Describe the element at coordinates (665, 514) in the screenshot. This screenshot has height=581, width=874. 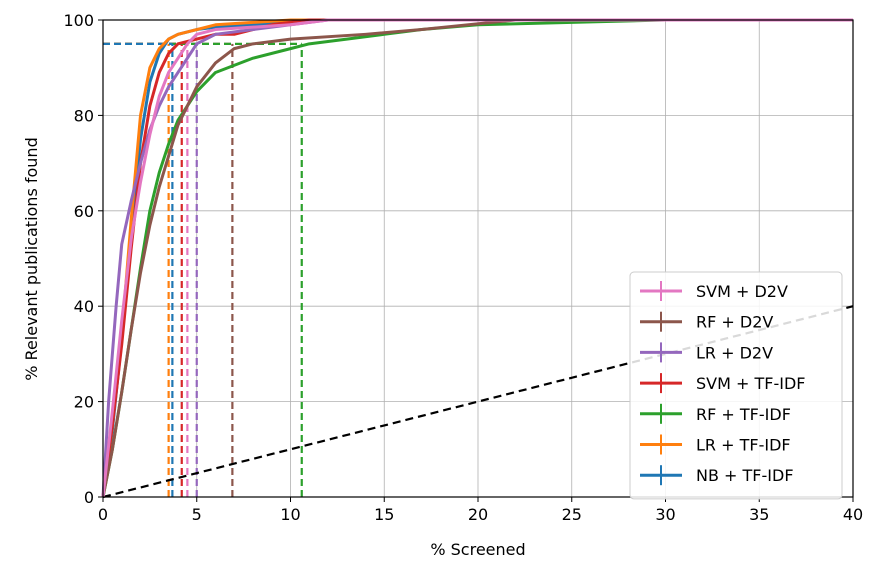
I see `x-tick-label: 30` at that location.